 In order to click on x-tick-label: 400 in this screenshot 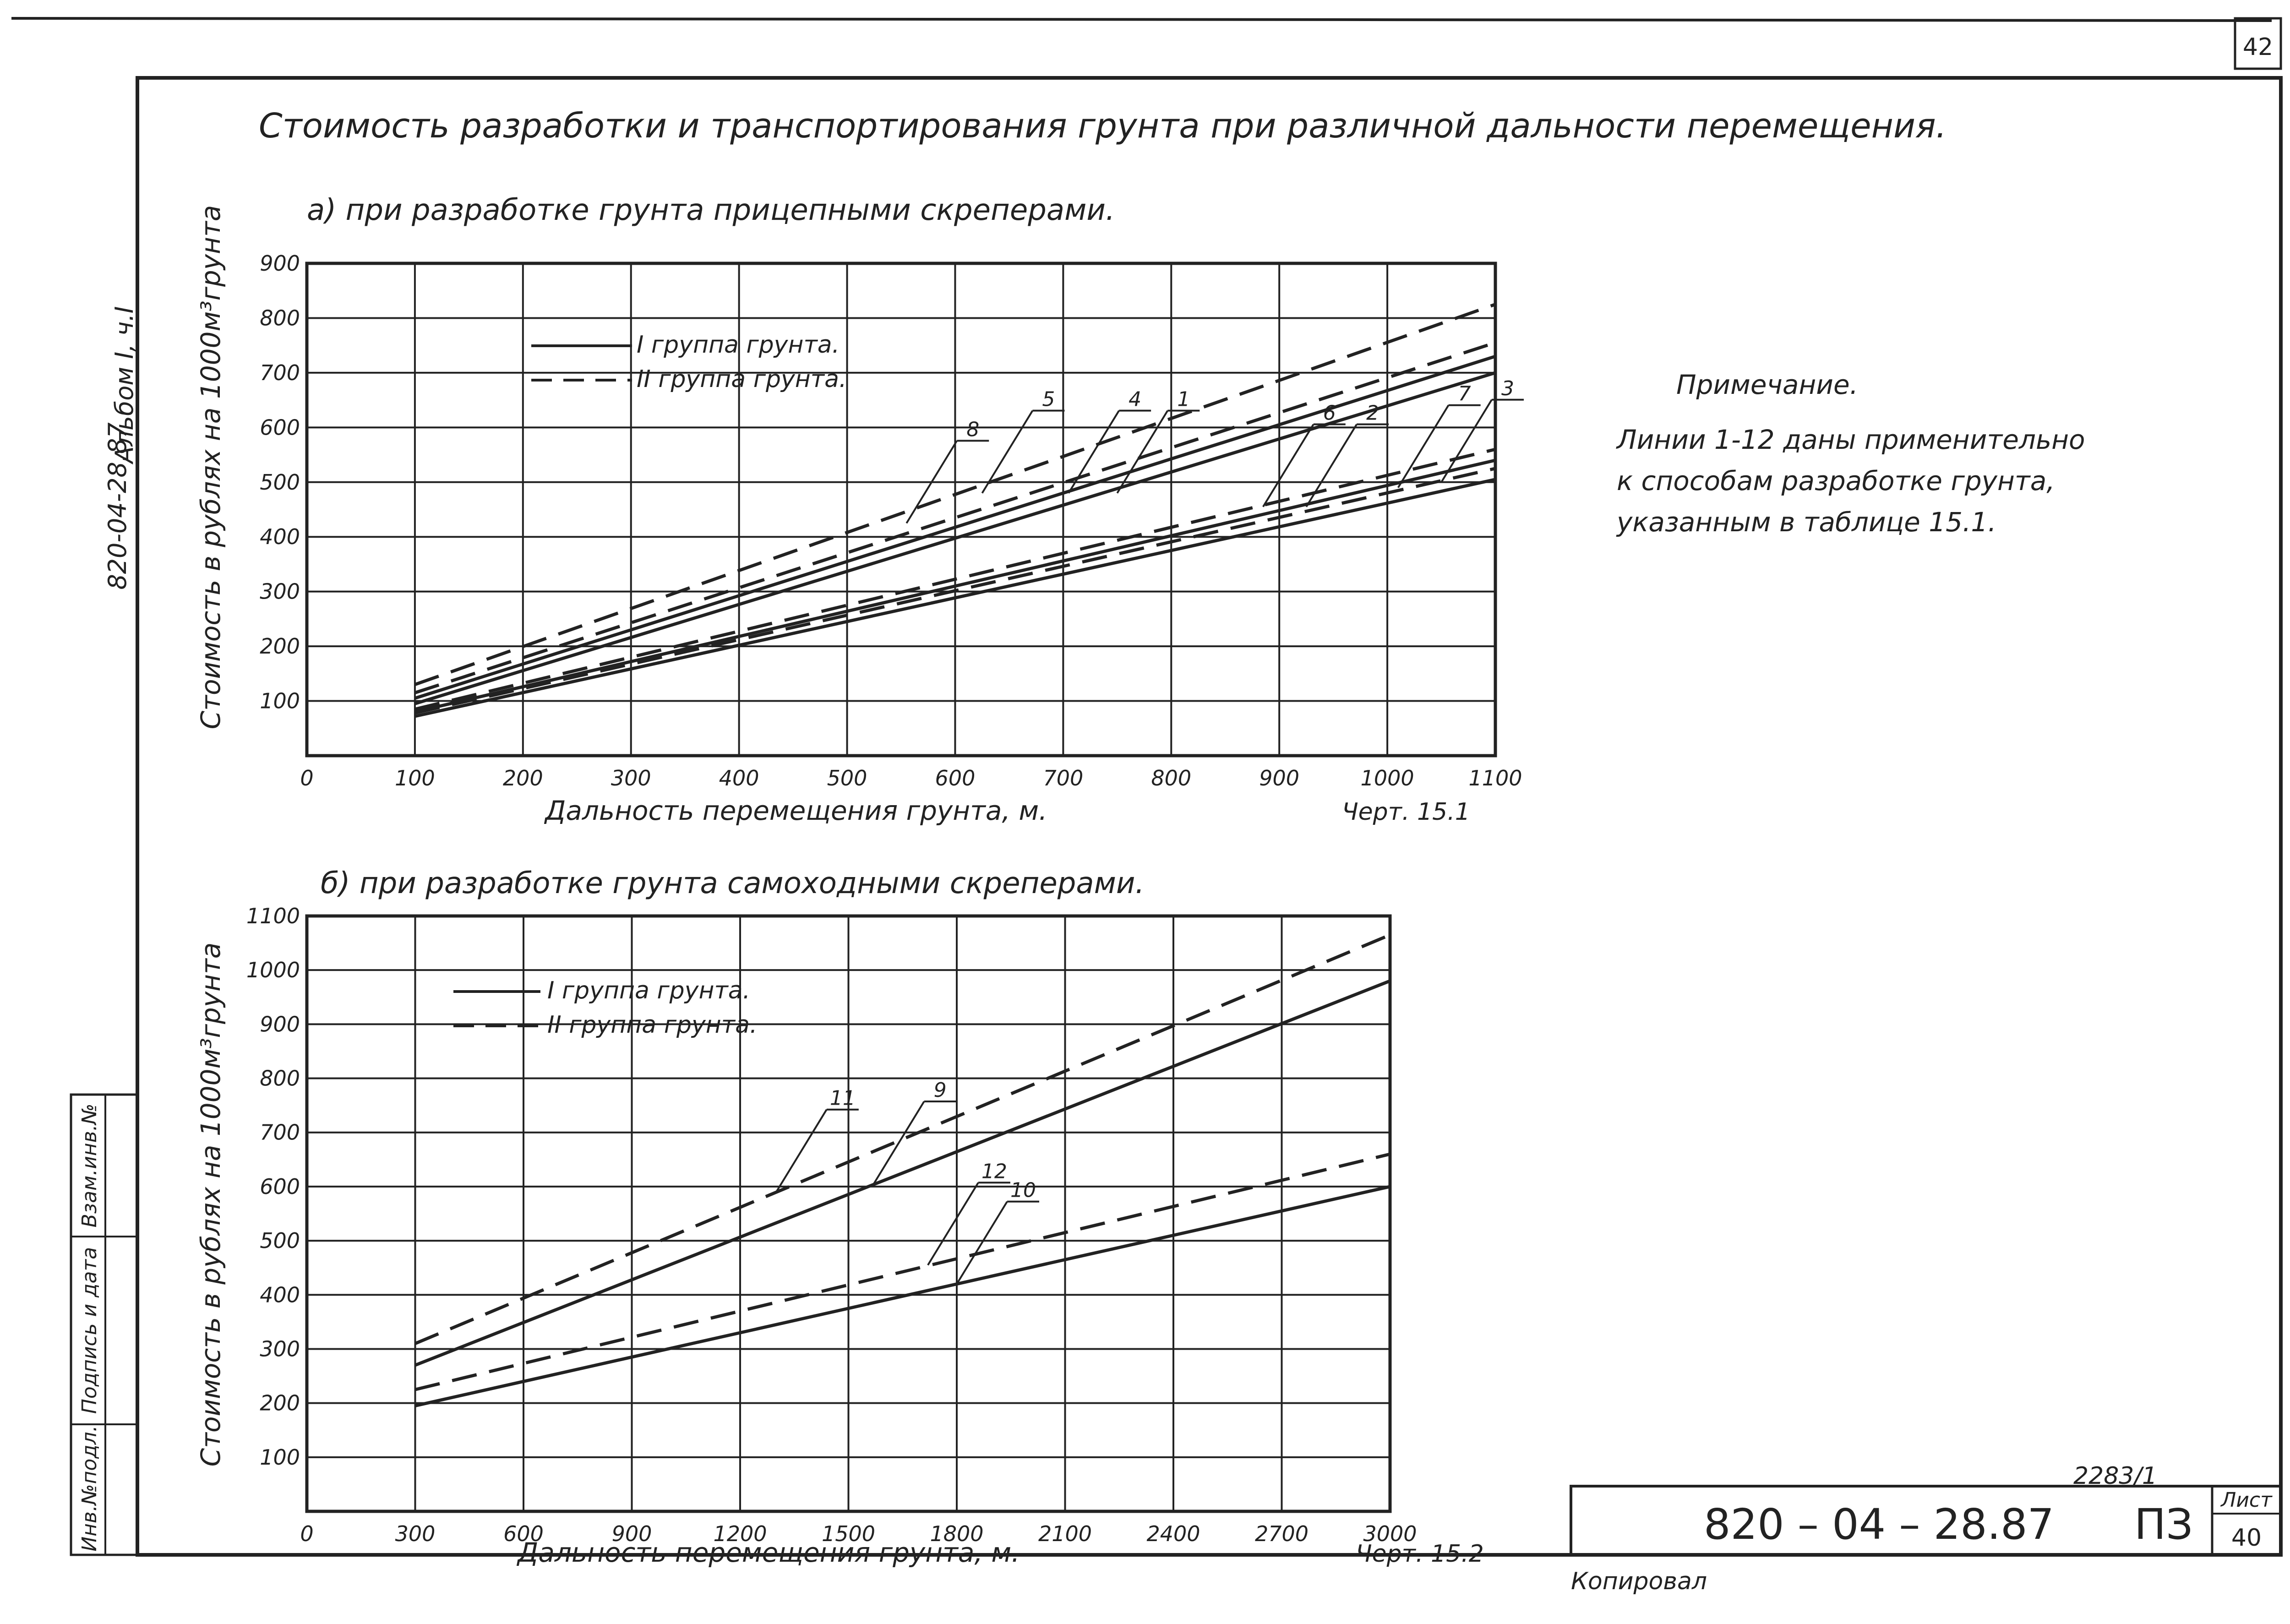, I will do `click(739, 778)`.